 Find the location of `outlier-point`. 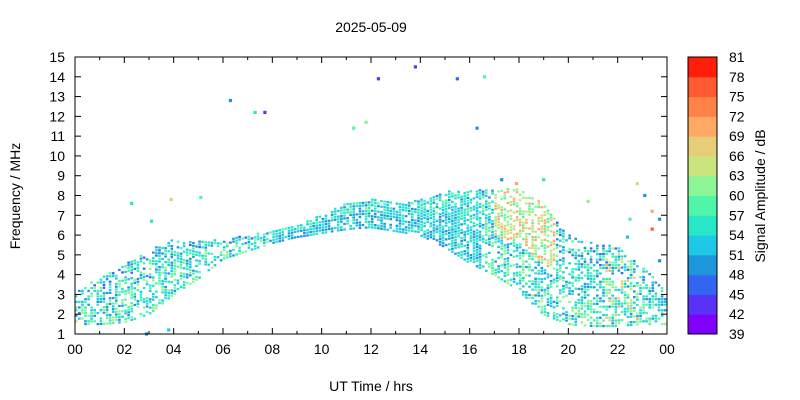

outlier-point is located at coordinates (230, 100).